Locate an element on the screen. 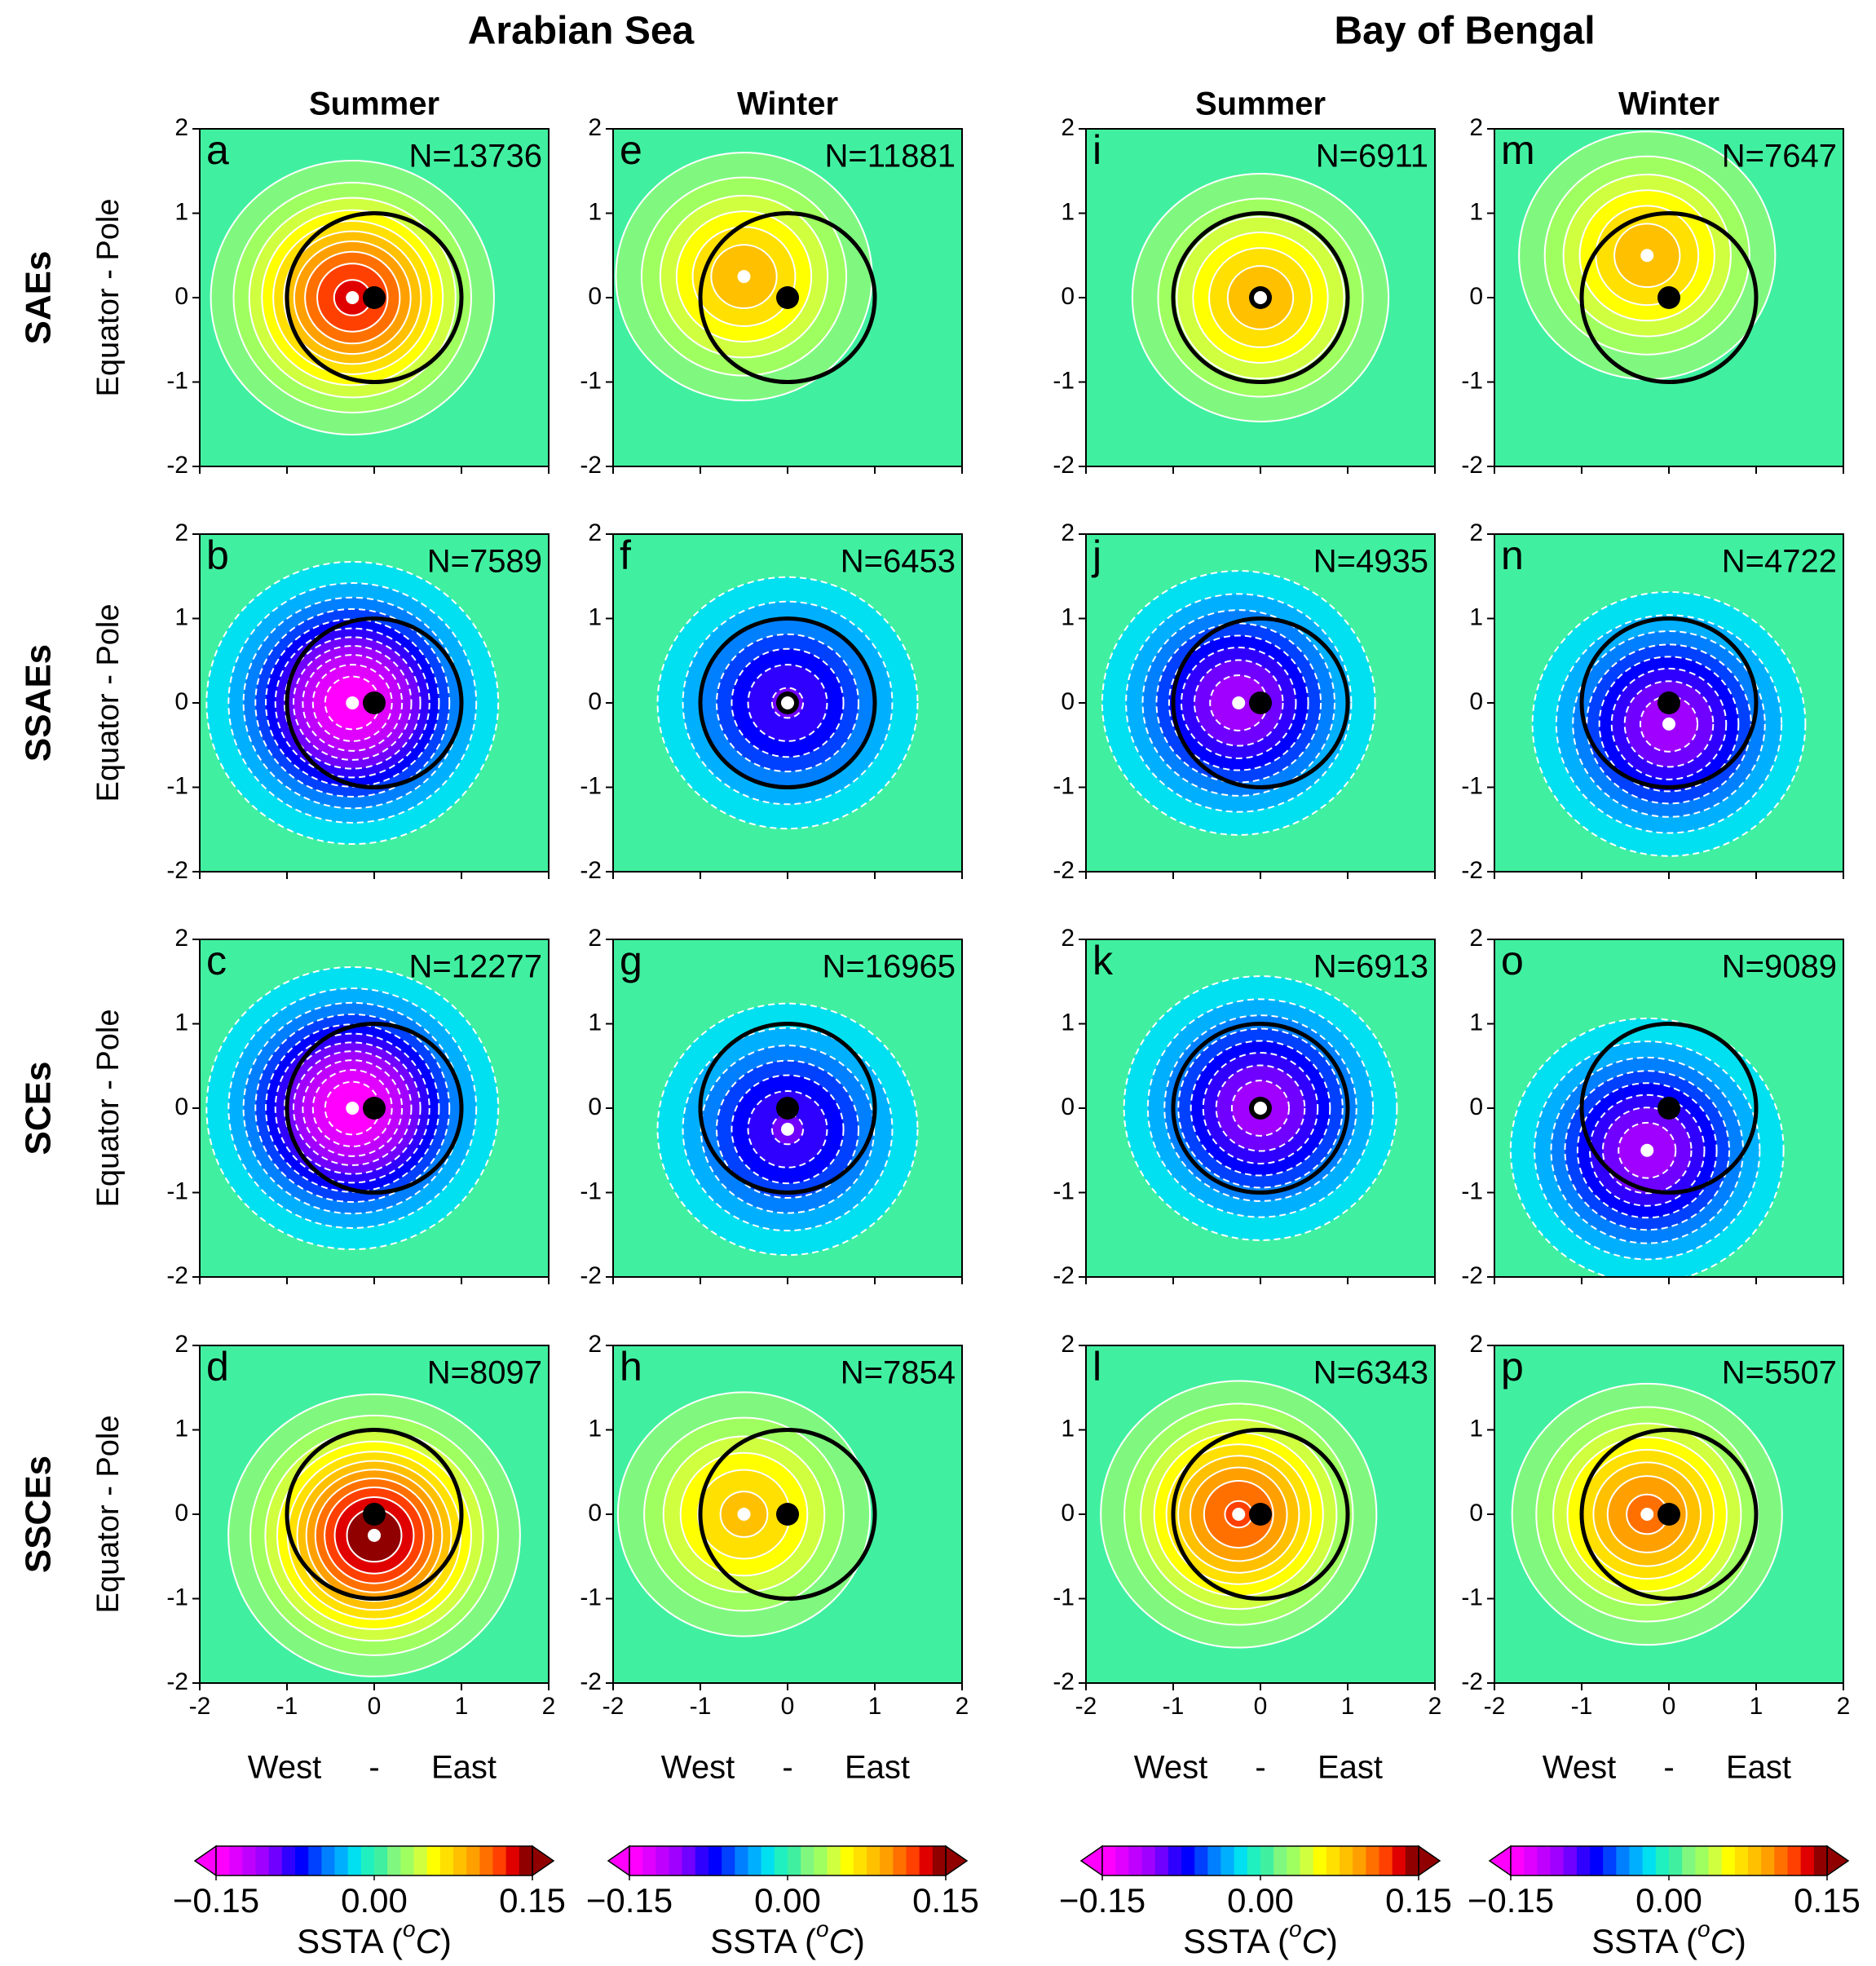  colorbar-extend is located at coordinates (957, 1861).